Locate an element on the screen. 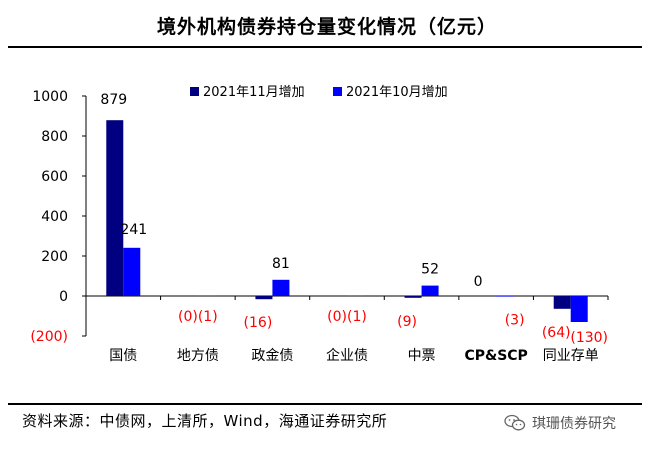  category-label: 国债 is located at coordinates (123, 356).